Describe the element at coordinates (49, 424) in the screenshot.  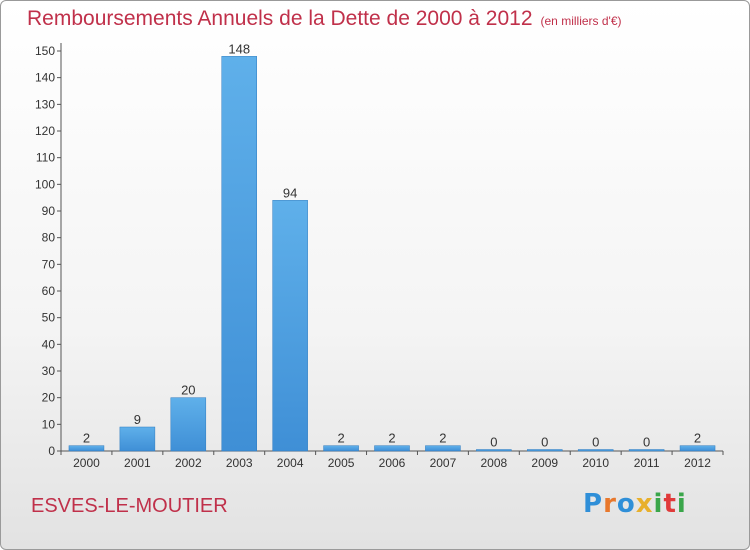
I see `y-tick-label: 10` at that location.